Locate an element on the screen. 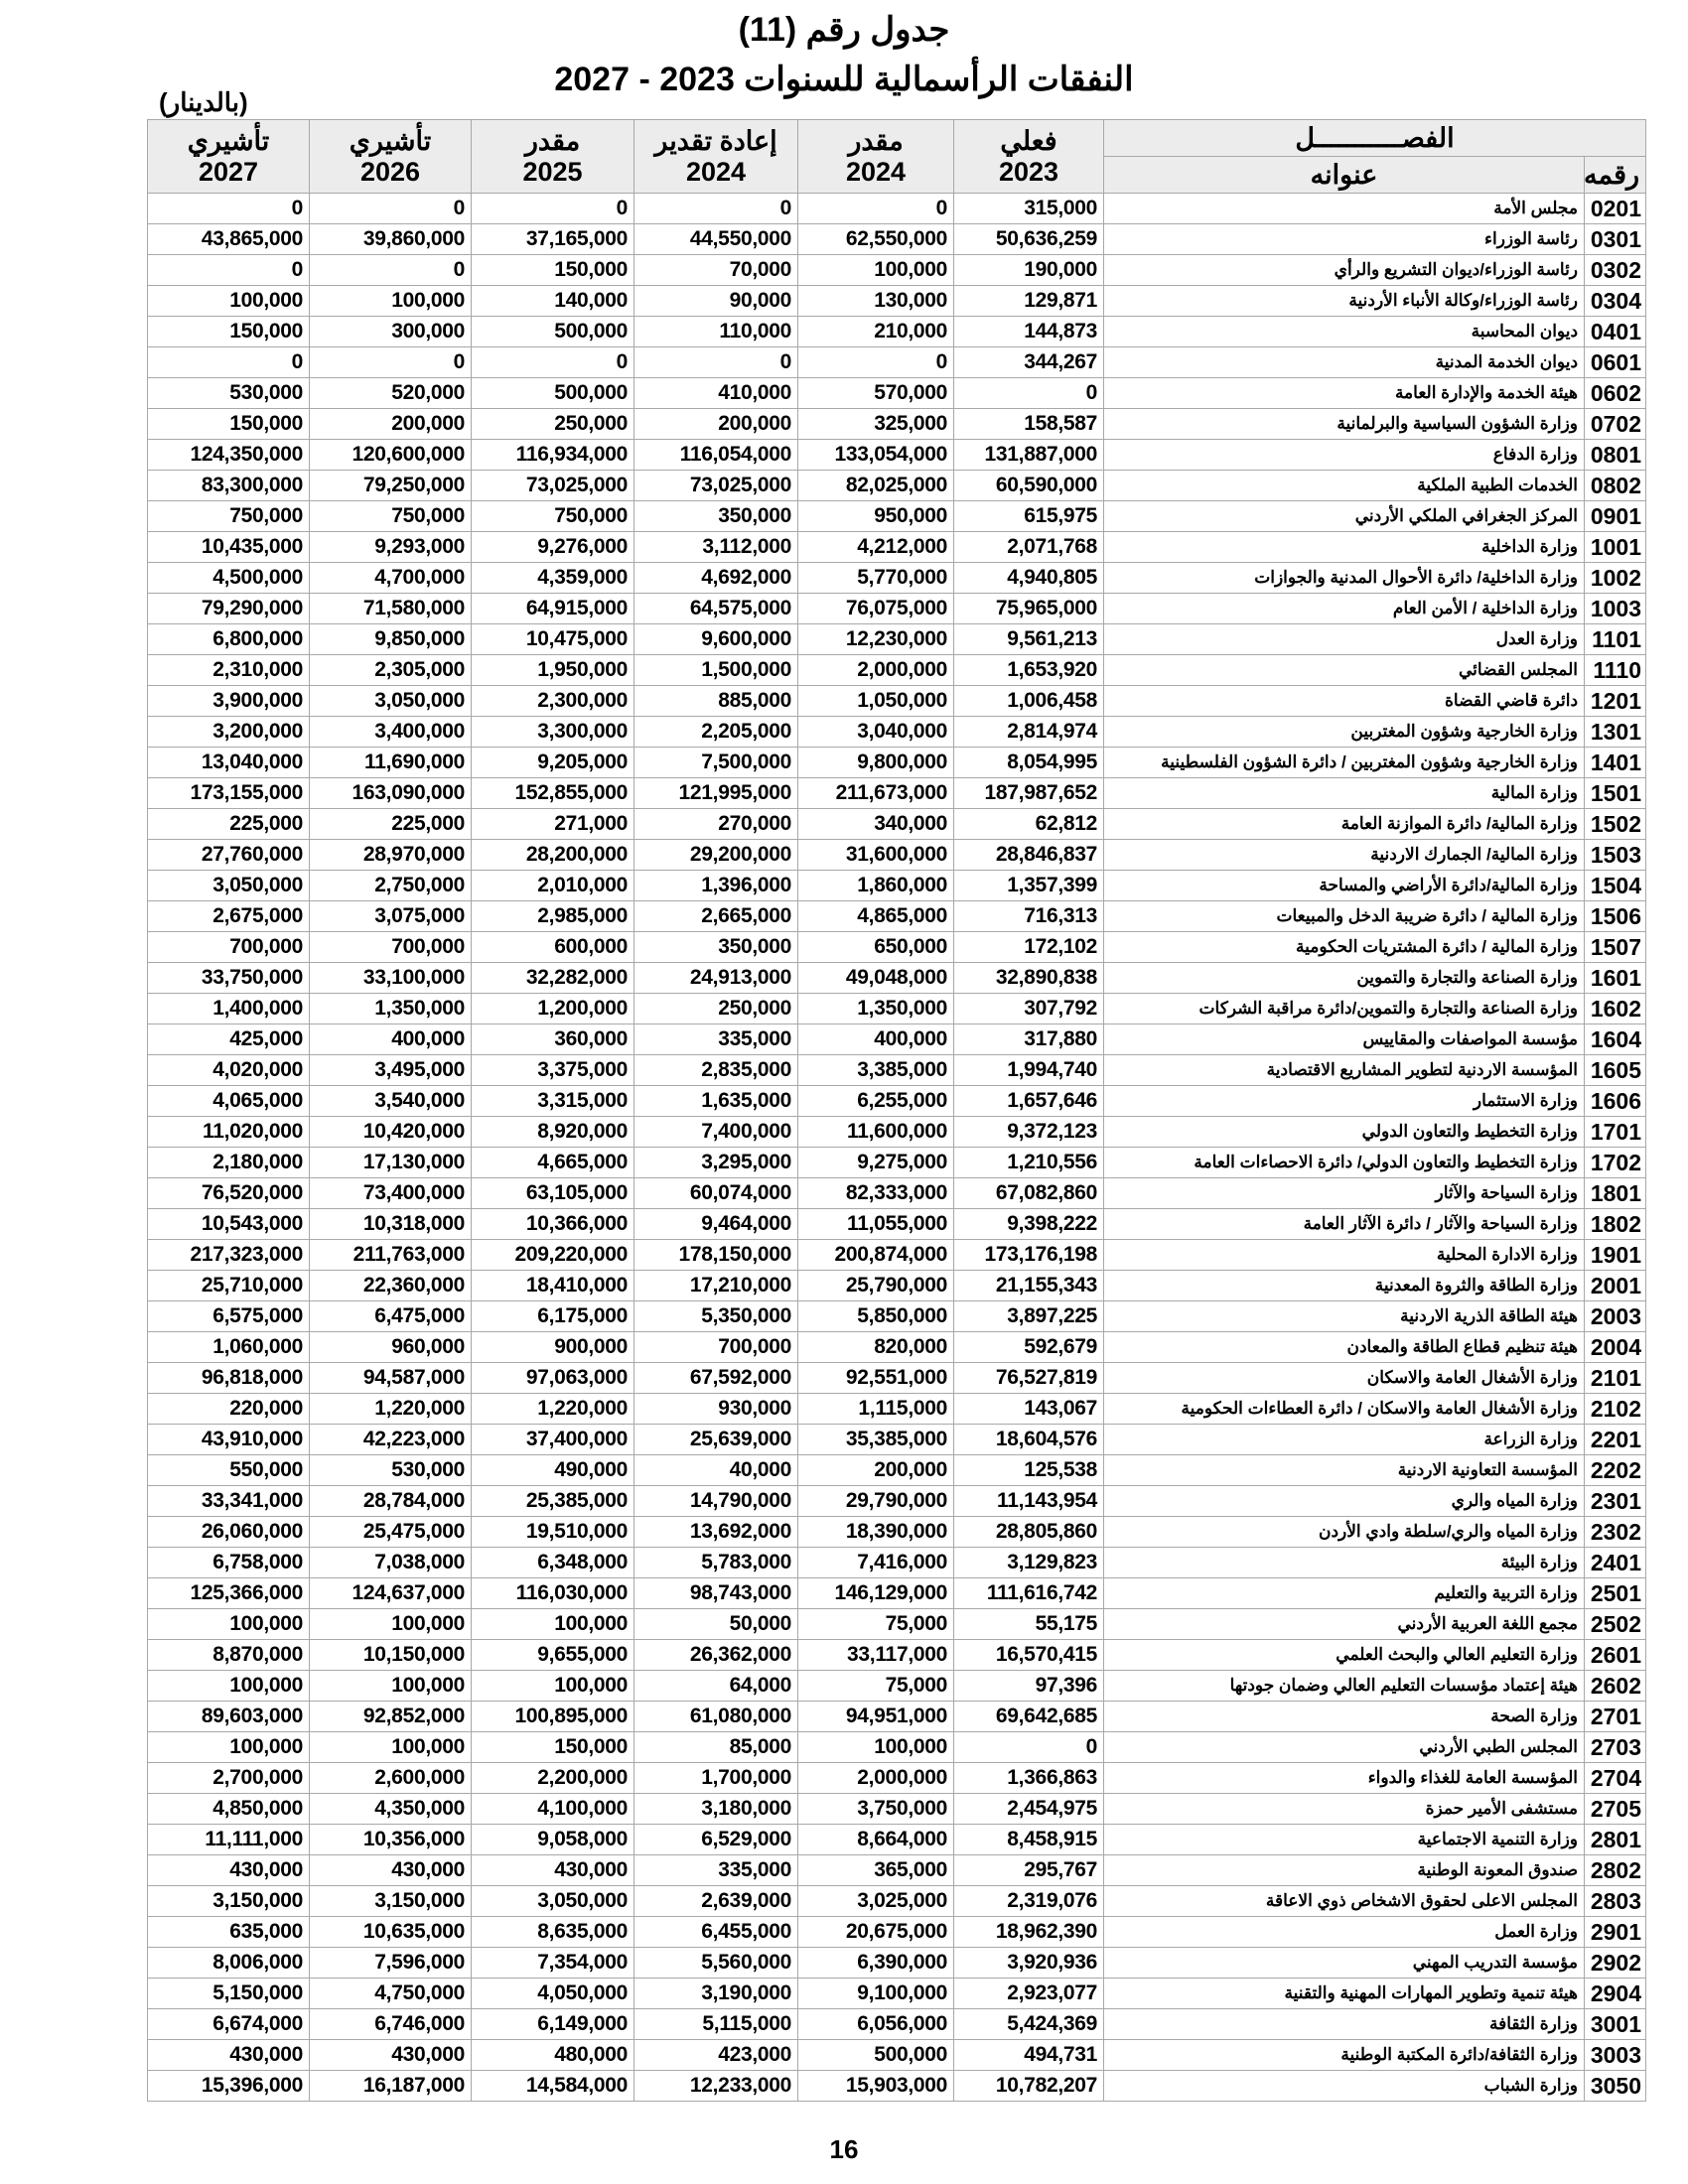  chapter-name-cell: وزارة المالية/ دائرة الموازنة العامة is located at coordinates (1344, 824).